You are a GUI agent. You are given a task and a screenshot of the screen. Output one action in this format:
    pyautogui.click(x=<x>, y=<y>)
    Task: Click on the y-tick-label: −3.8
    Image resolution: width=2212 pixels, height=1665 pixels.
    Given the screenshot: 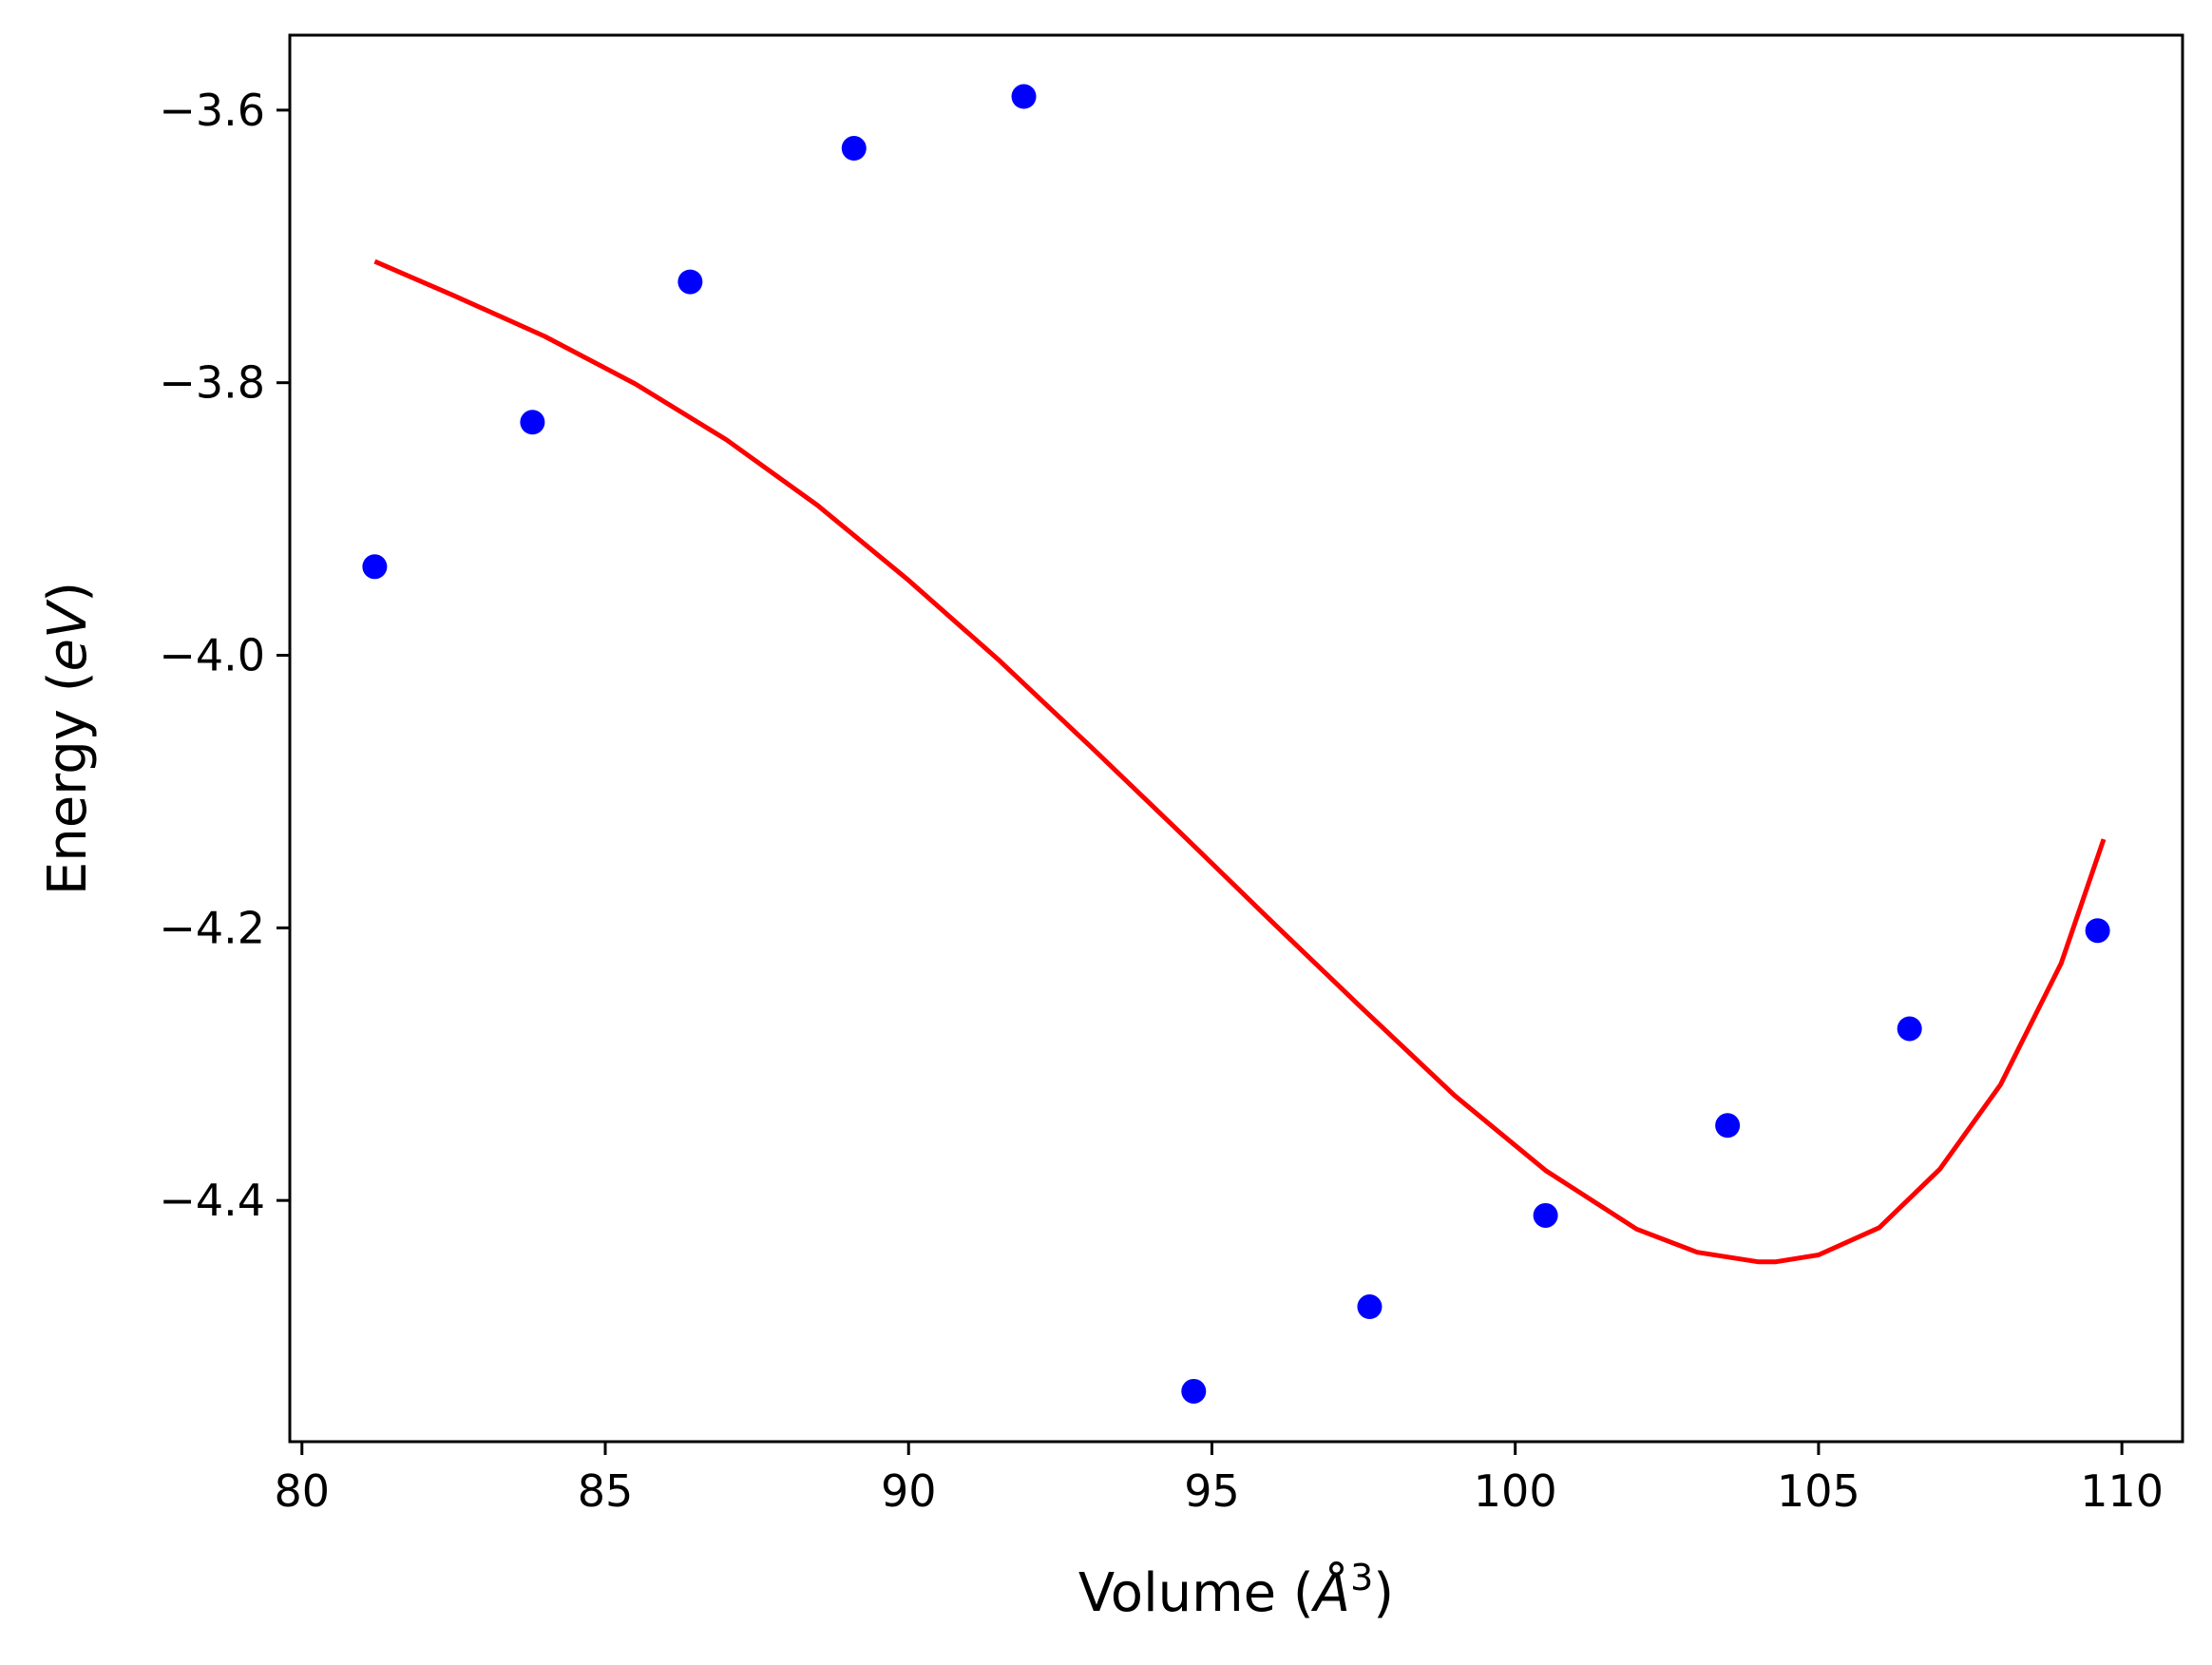 What is the action you would take?
    pyautogui.click(x=212, y=383)
    